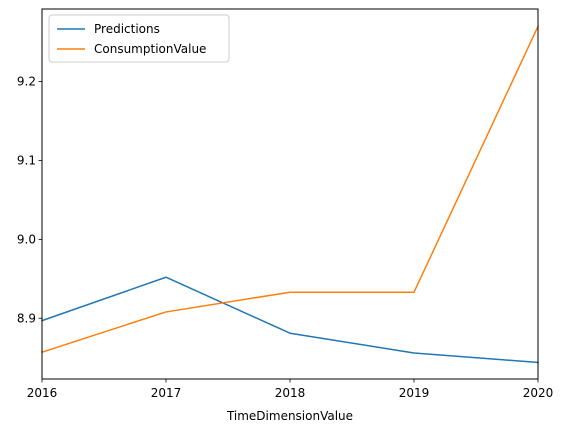 The image size is (565, 432). What do you see at coordinates (127, 29) in the screenshot?
I see `legend-label-1: Predictions` at bounding box center [127, 29].